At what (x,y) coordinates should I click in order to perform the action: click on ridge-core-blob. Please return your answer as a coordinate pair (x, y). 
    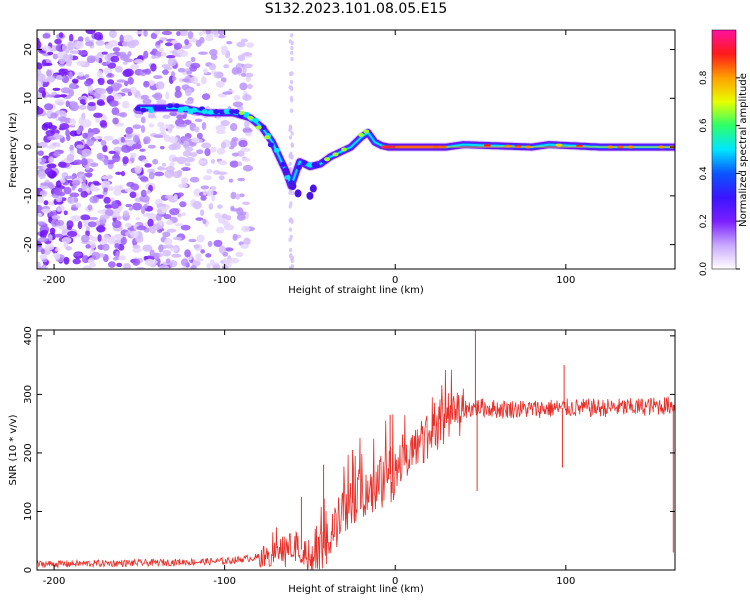
    Looking at the image, I should click on (559, 145).